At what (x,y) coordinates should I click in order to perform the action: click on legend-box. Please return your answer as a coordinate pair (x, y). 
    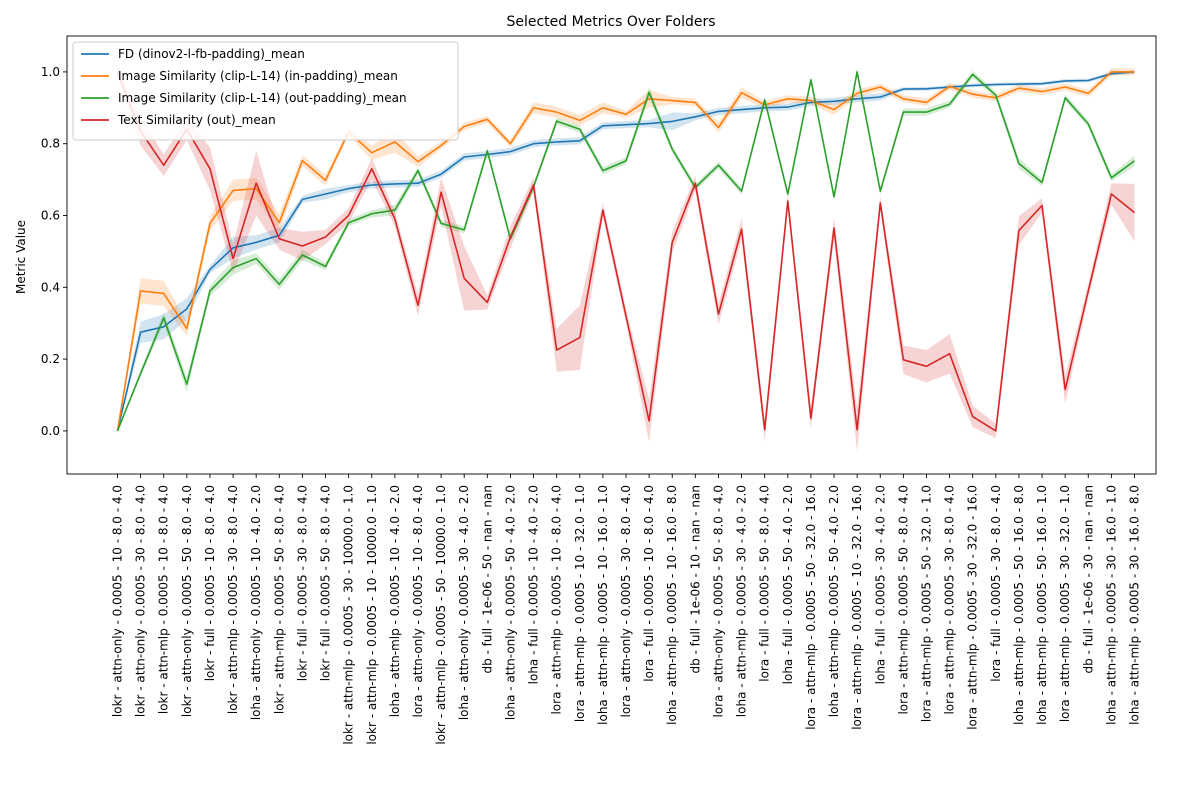
    Looking at the image, I should click on (265, 91).